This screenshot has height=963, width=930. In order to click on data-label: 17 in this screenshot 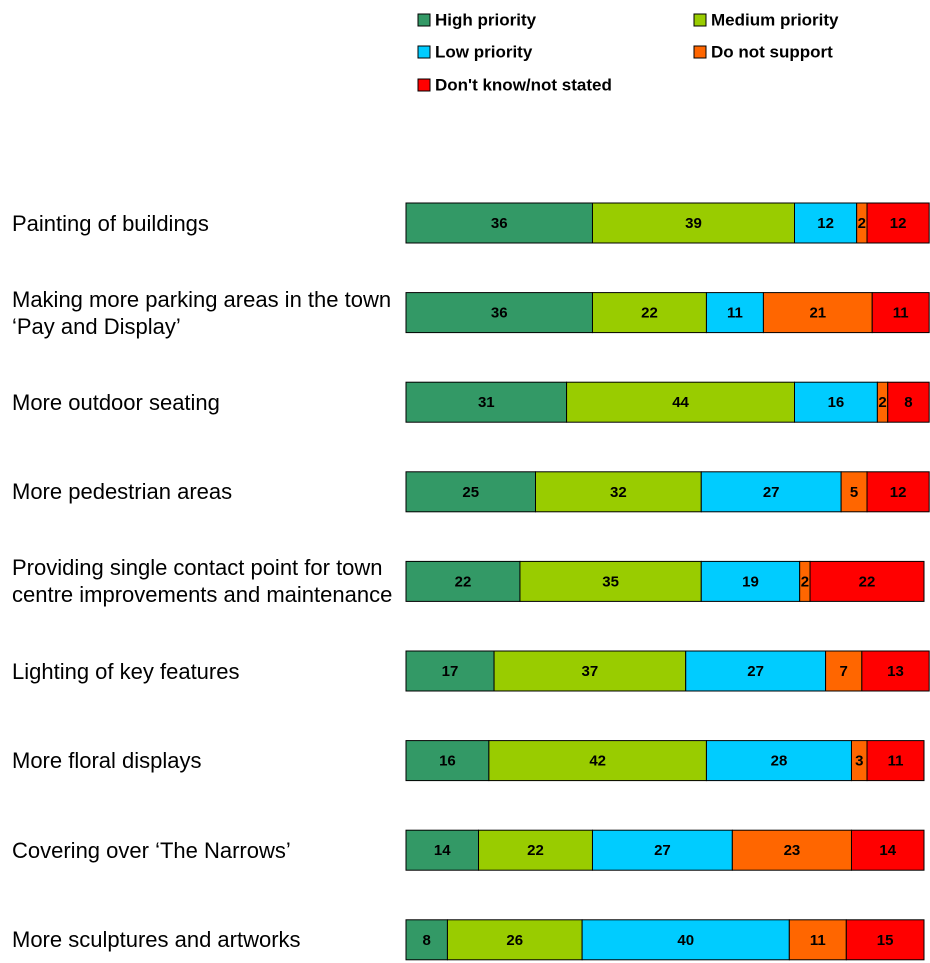, I will do `click(450, 671)`.